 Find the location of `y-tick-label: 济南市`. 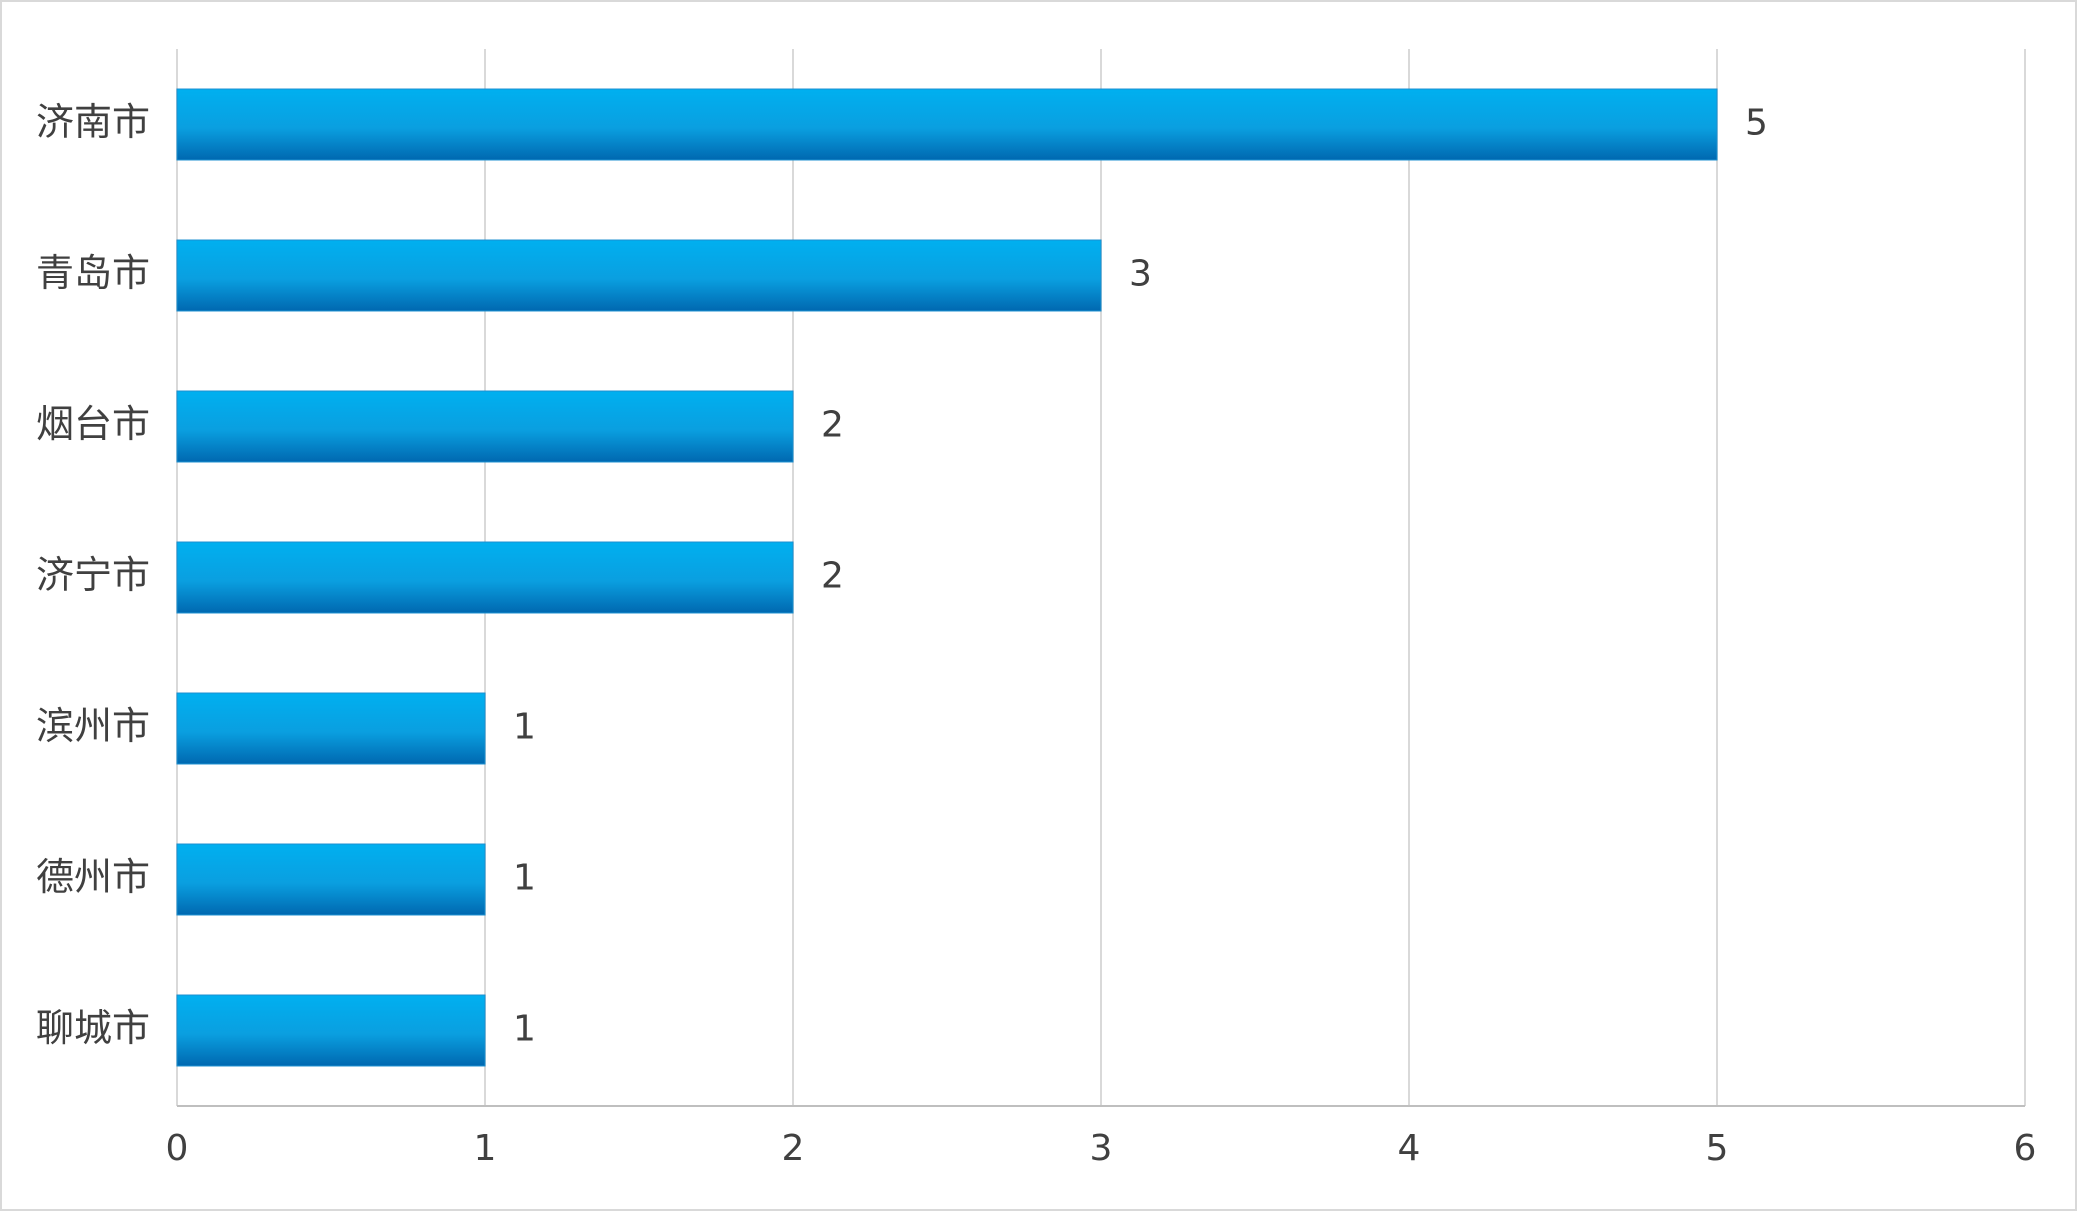

y-tick-label: 济南市 is located at coordinates (93, 122).